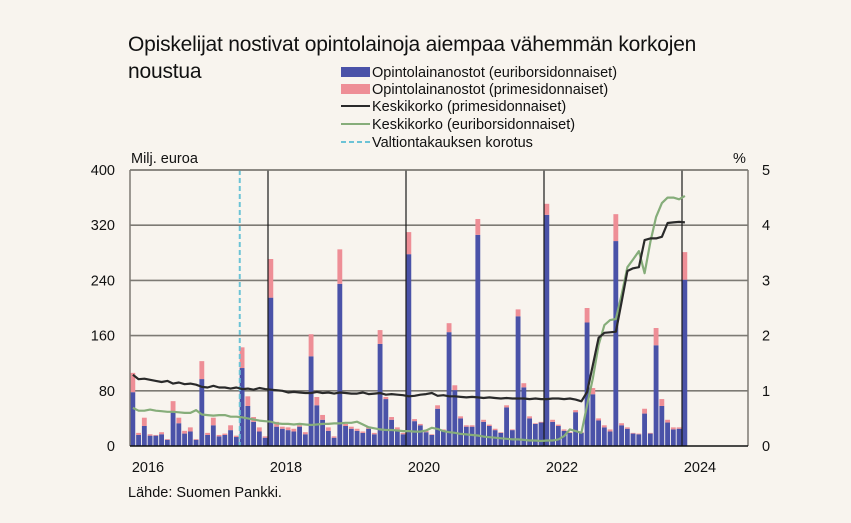 The image size is (851, 523). What do you see at coordinates (474, 90) in the screenshot?
I see `legend-item-prime-bars: Opintolainanostot (primesidonnaiset)` at bounding box center [474, 90].